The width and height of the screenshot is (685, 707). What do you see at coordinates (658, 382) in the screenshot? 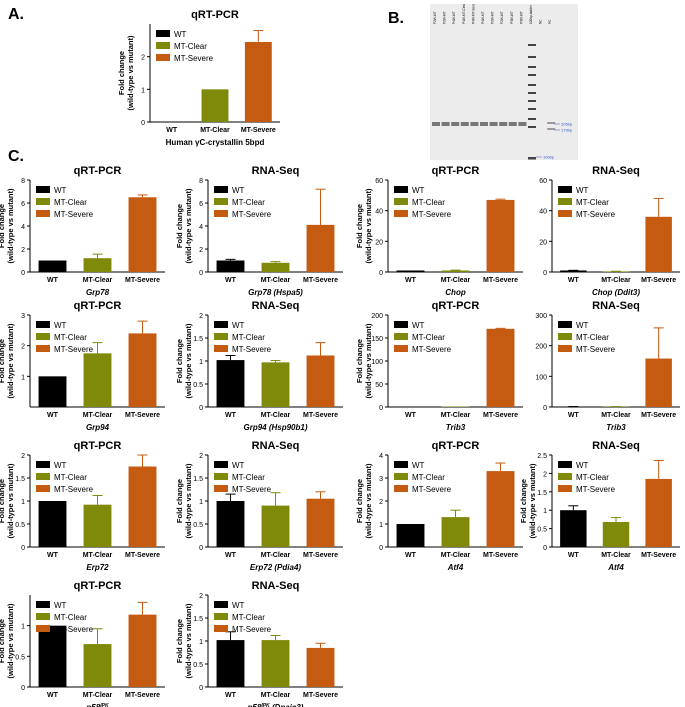
I see `bar-MT-Severe` at bounding box center [658, 382].